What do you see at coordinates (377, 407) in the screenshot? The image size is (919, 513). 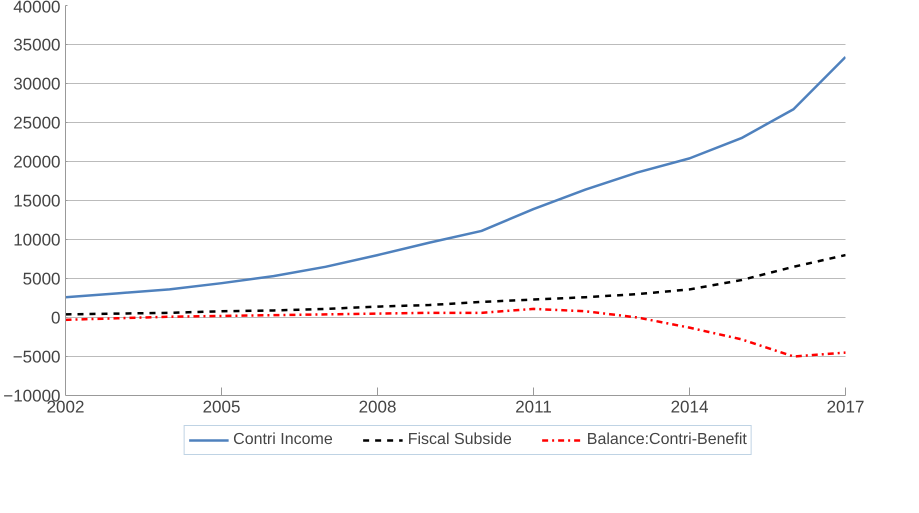 I see `x-tick-label: 2008` at bounding box center [377, 407].